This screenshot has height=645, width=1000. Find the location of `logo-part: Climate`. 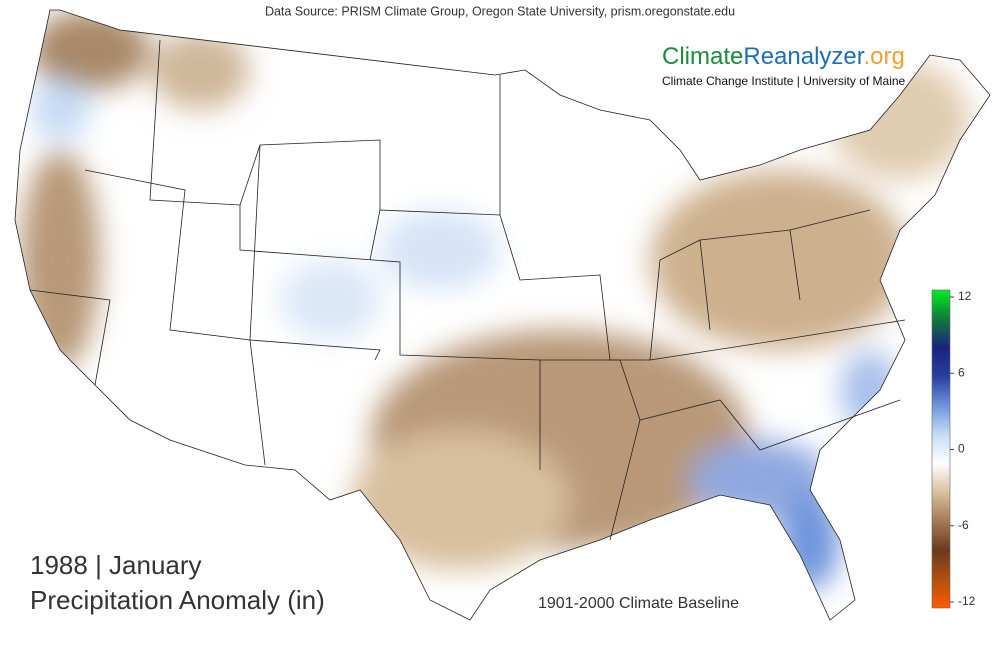

logo-part: Climate is located at coordinates (702, 56).